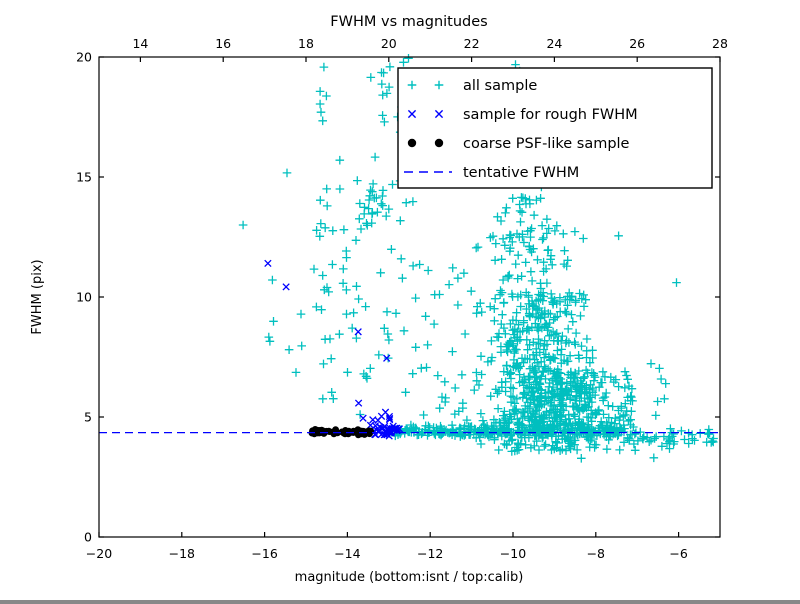 Image resolution: width=800 pixels, height=604 pixels. What do you see at coordinates (84, 297) in the screenshot?
I see `y-tick-label: 10` at bounding box center [84, 297].